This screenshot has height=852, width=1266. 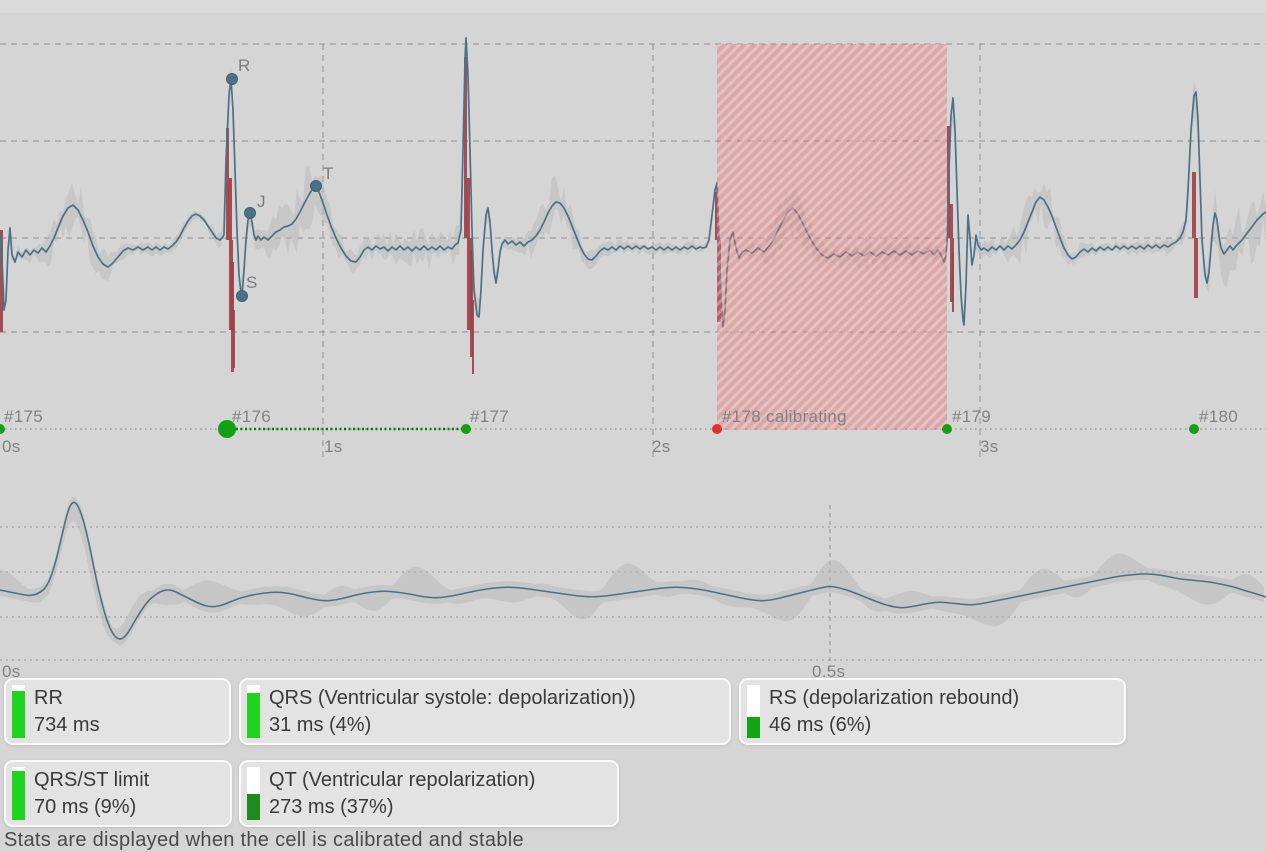 What do you see at coordinates (117, 711) in the screenshot?
I see `metric-card-rr: RR 734 ms` at bounding box center [117, 711].